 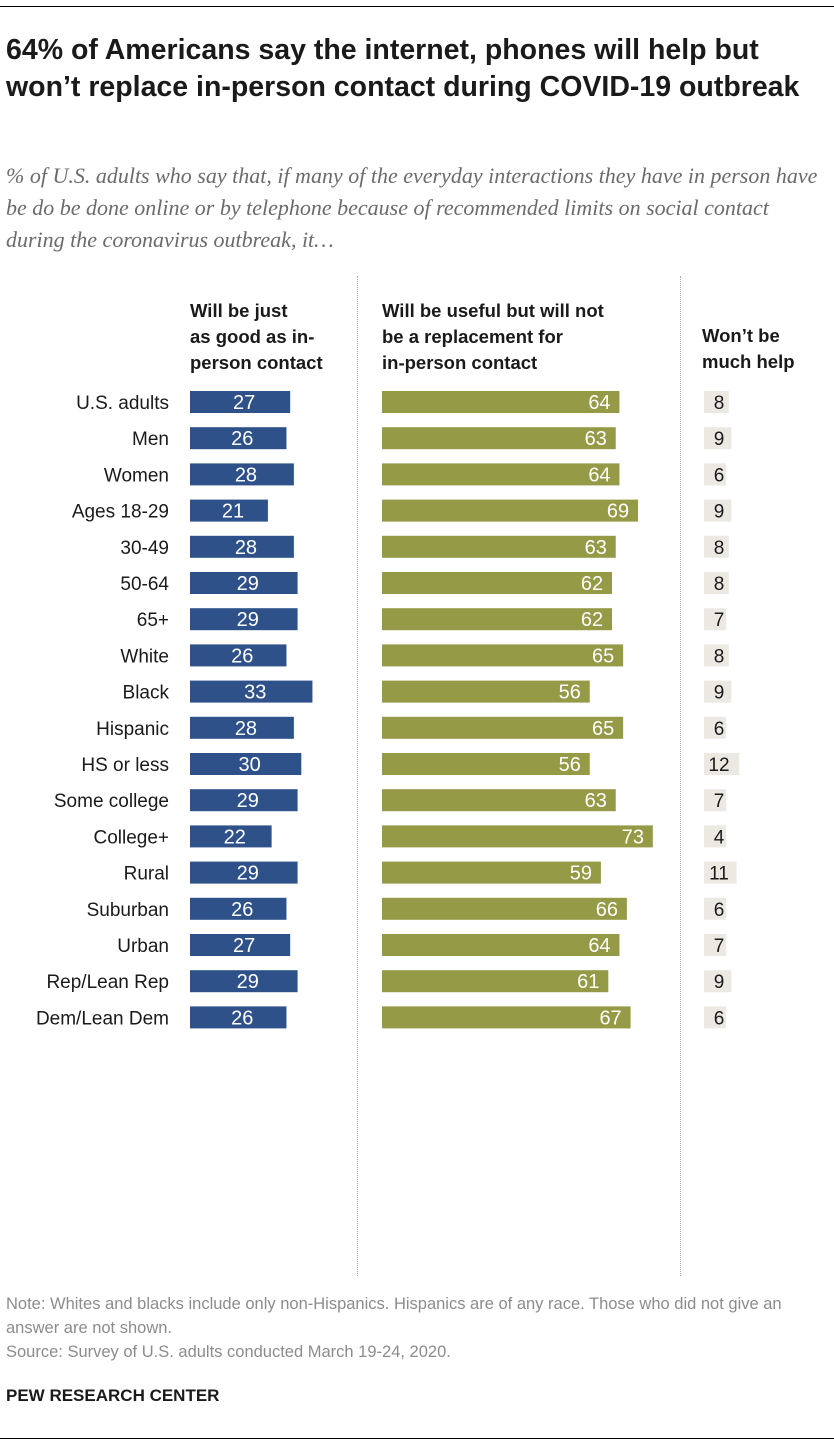 I want to click on column-header-line: much help, so click(x=748, y=361).